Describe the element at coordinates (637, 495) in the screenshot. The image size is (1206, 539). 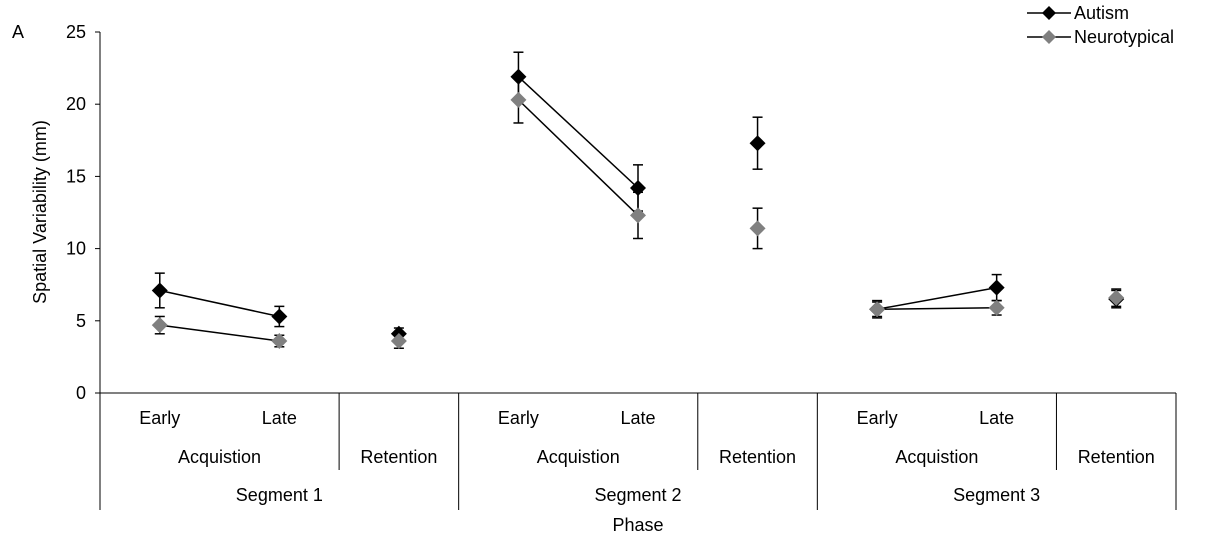
I see `segment-label: Segment 2` at that location.